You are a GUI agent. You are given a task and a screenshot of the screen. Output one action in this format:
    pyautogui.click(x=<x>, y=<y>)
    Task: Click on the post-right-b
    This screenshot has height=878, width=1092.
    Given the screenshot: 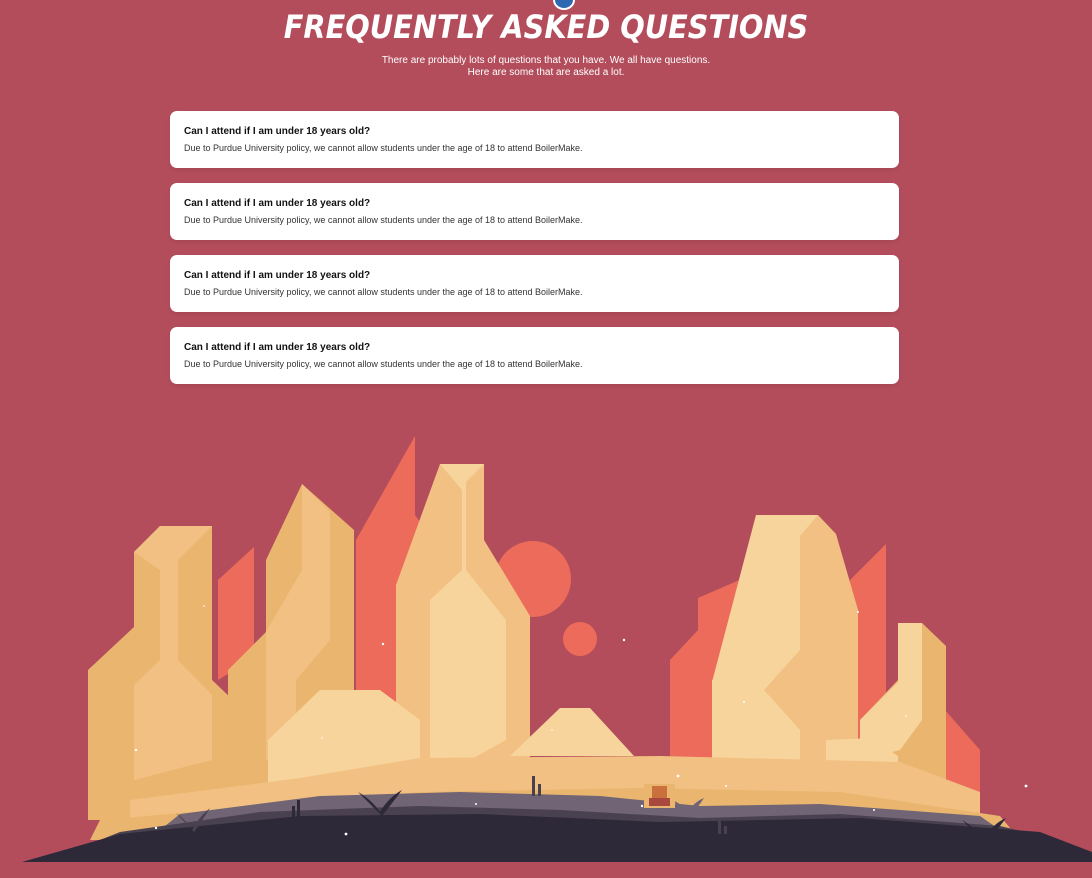 What is the action you would take?
    pyautogui.click(x=725, y=830)
    